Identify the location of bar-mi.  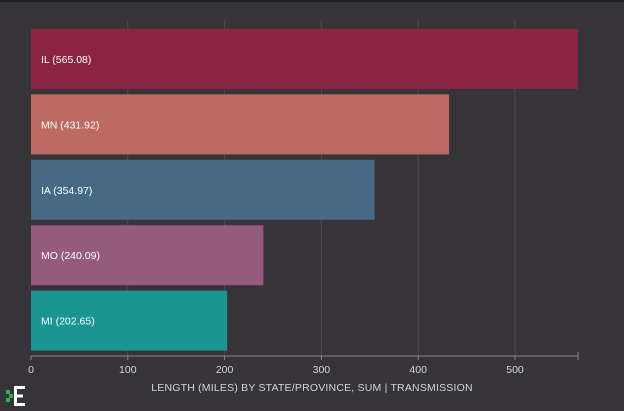
(129, 320).